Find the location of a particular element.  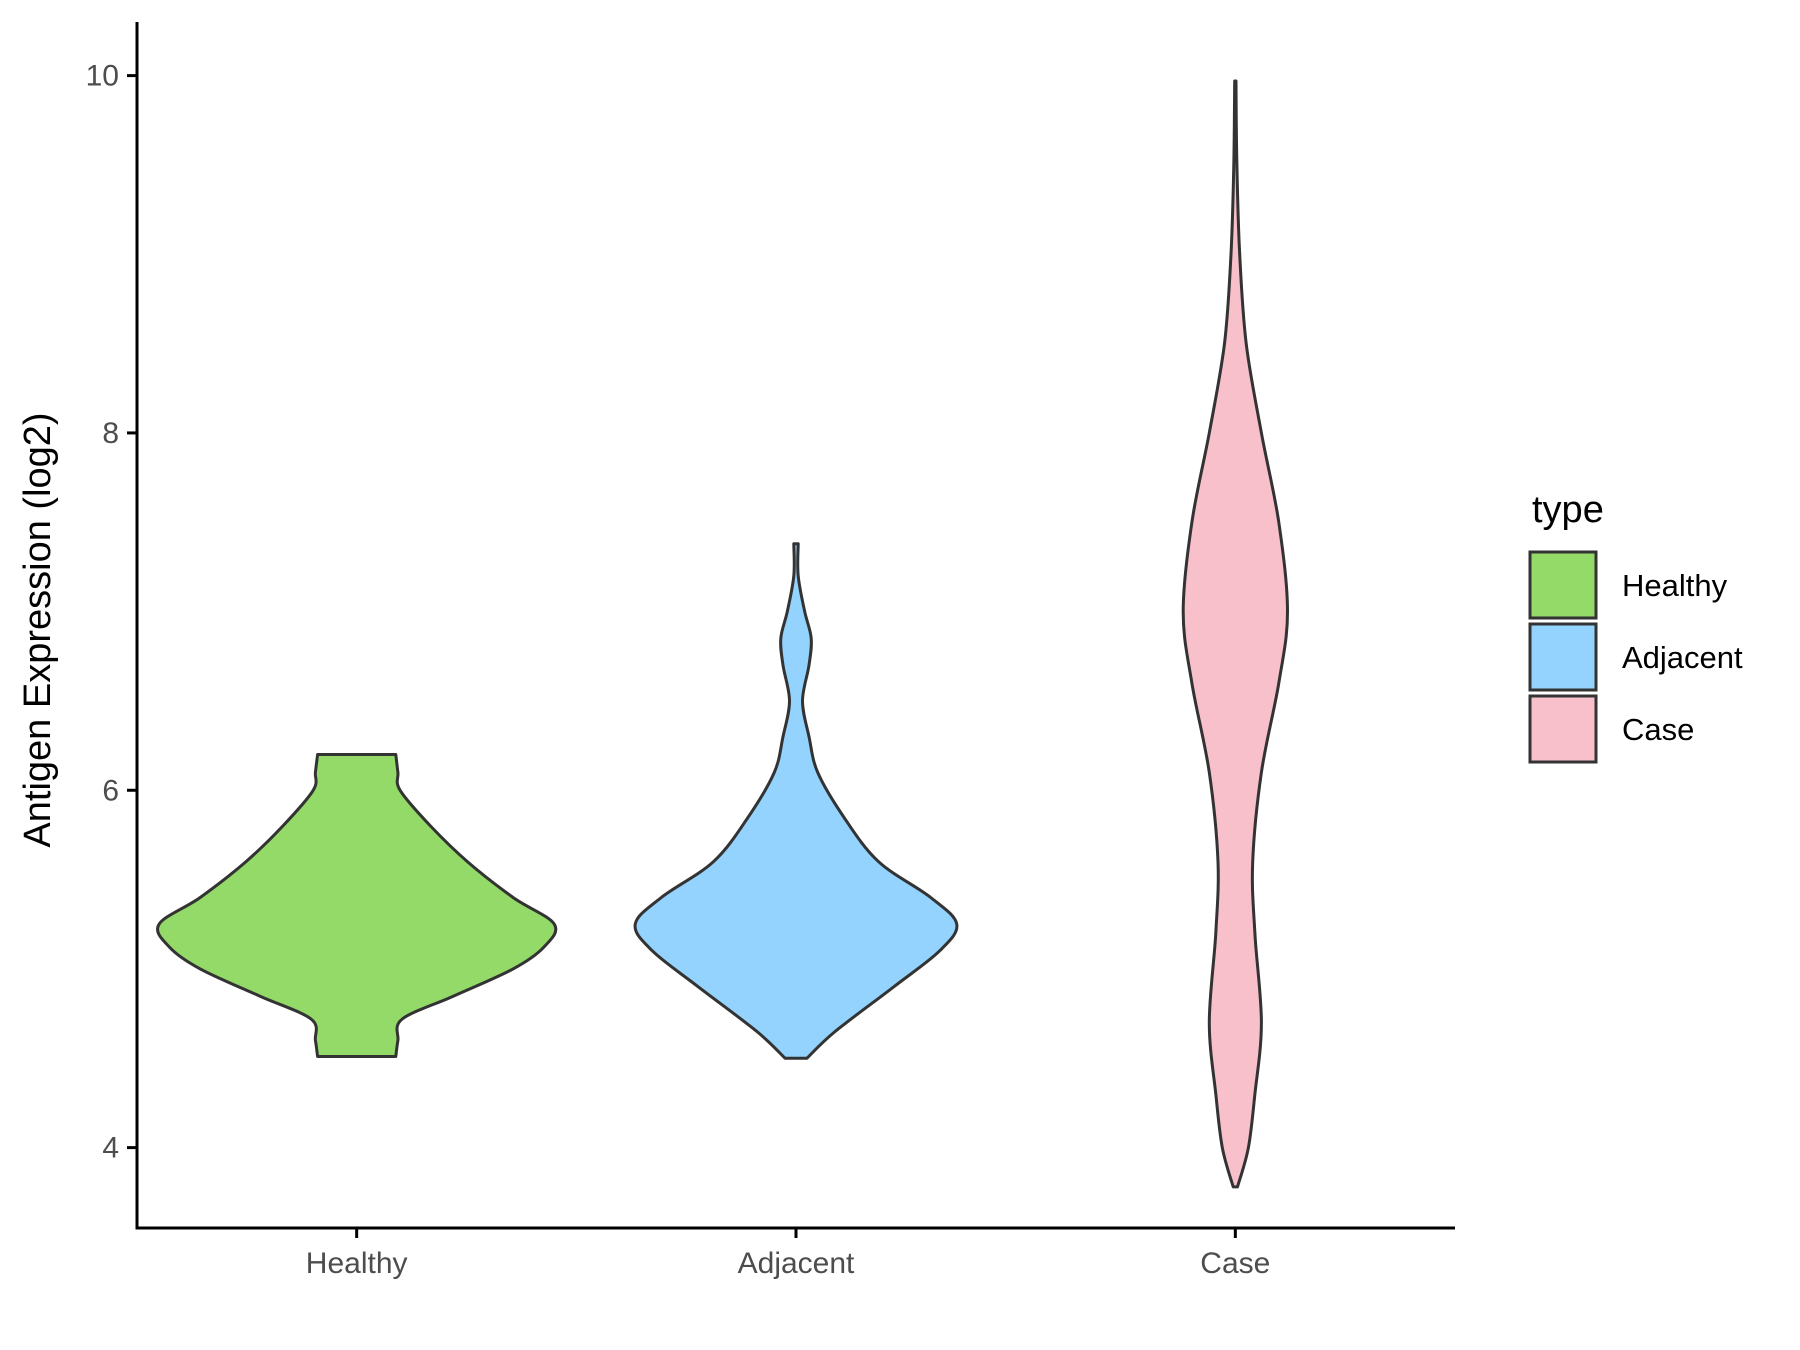

legend-label-case: Case is located at coordinates (1658, 729).